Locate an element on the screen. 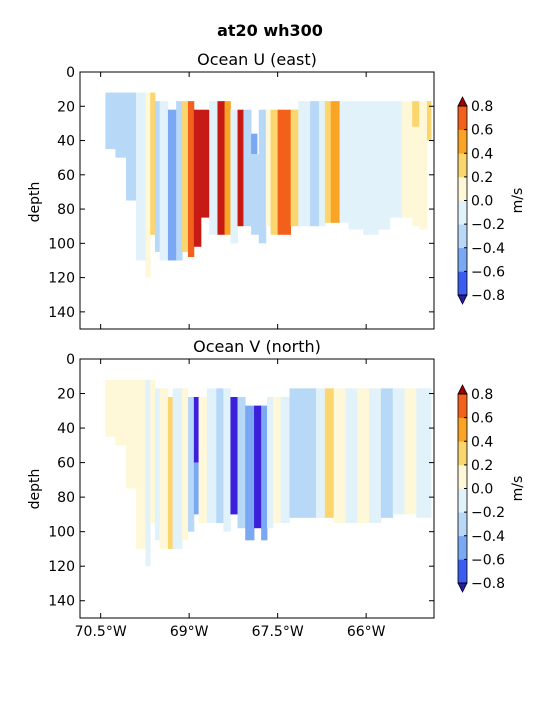 This screenshot has width=540, height=720. colorbar-tick-label: 0.2 is located at coordinates (482, 178).